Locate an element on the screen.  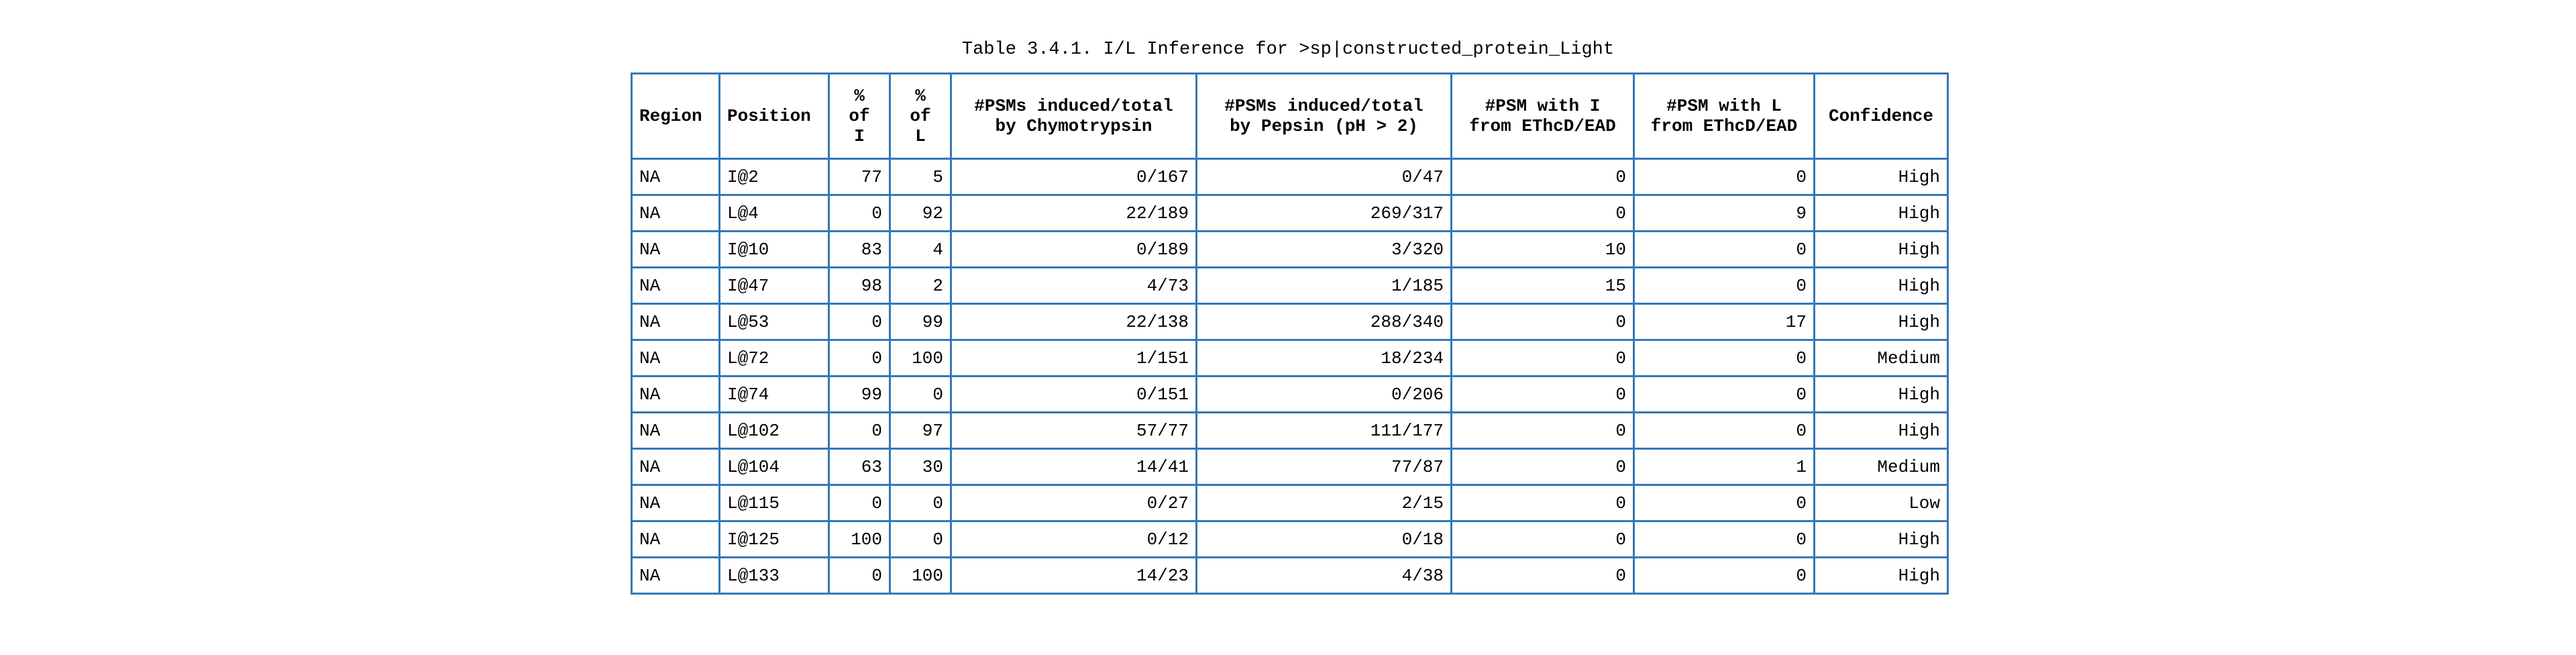
column-header-psm-with-l: #PSM with L from EThcD/EAD is located at coordinates (1724, 116).